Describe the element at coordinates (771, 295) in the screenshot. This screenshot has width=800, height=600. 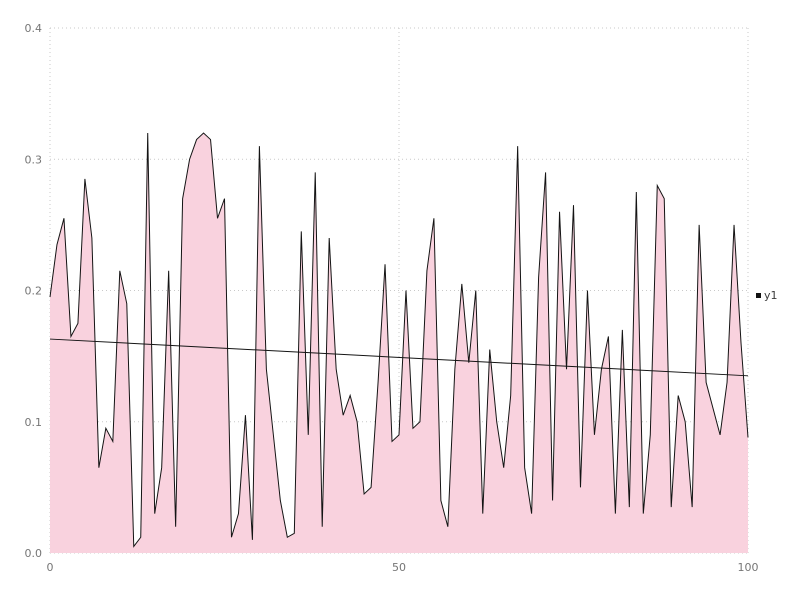
I see `legend-label: y1` at that location.